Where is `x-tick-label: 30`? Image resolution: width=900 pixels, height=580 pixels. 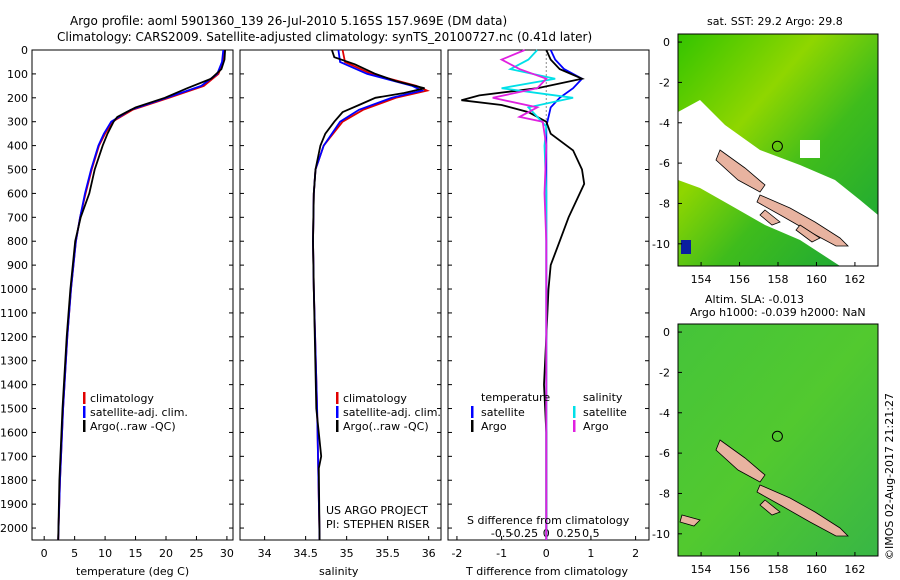 x-tick-label: 30 is located at coordinates (227, 553).